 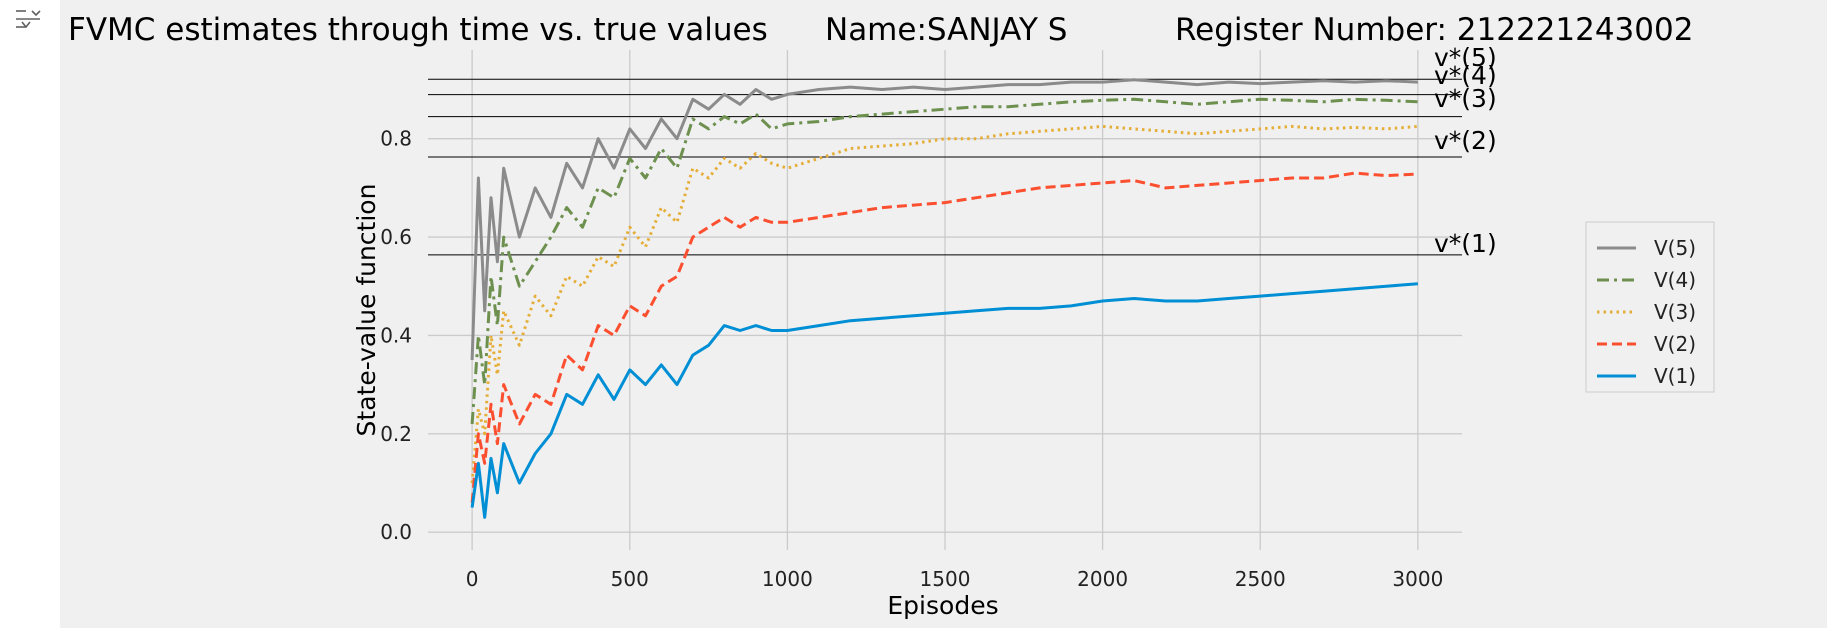 I want to click on output-expand-icon, so click(x=28, y=19).